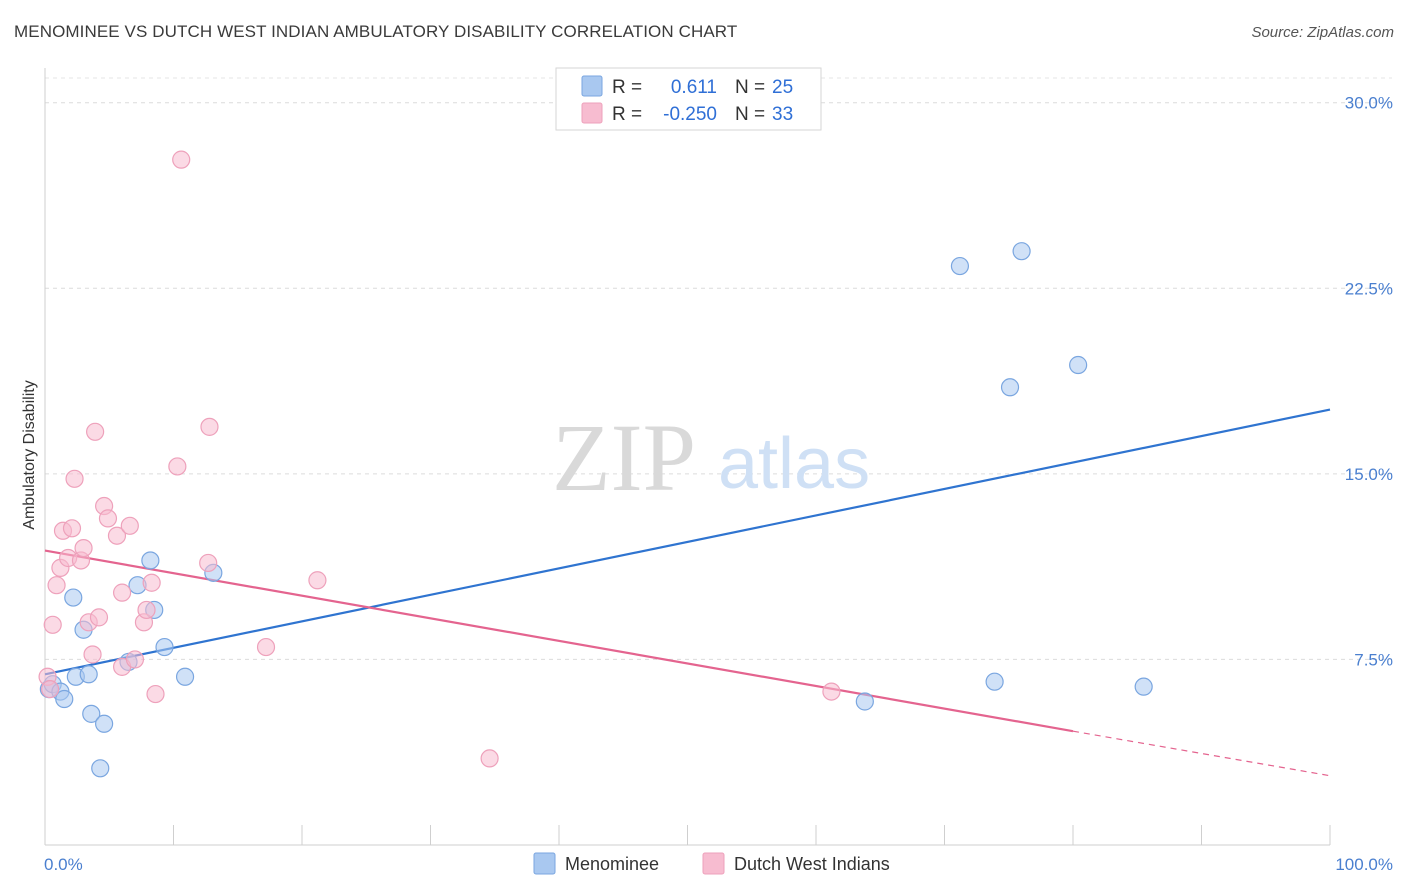 The height and width of the screenshot is (892, 1406). I want to click on x-tick-label: 100.0%, so click(1364, 864).